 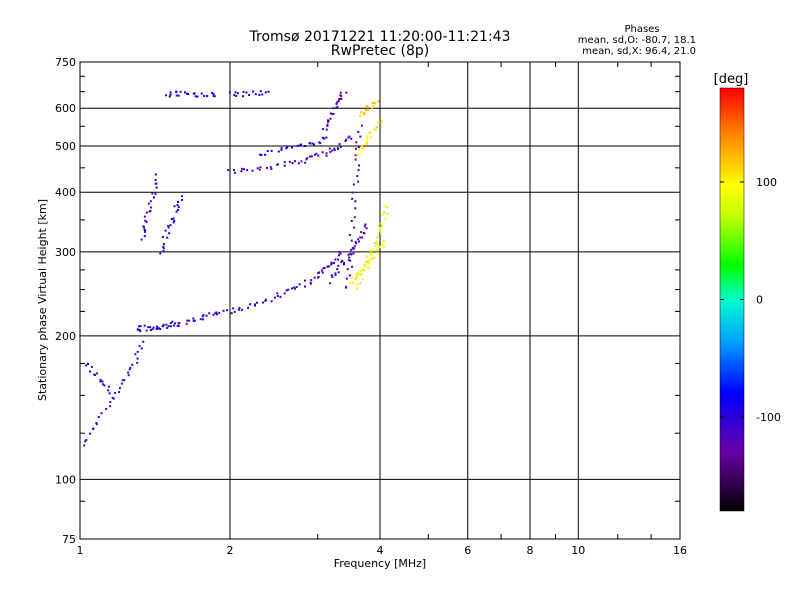 I want to click on x-tick-labels: 1 2 4 6 8 10 16, so click(x=382, y=550).